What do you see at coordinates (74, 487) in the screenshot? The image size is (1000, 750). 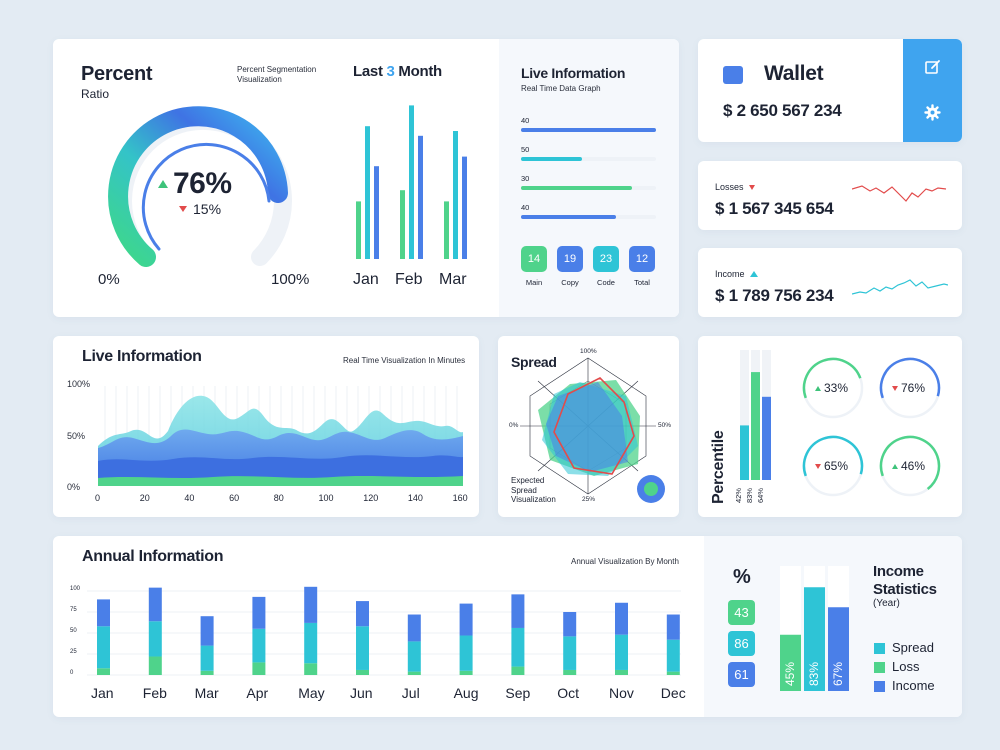 I see `live-viz-ytick-2: 0%` at bounding box center [74, 487].